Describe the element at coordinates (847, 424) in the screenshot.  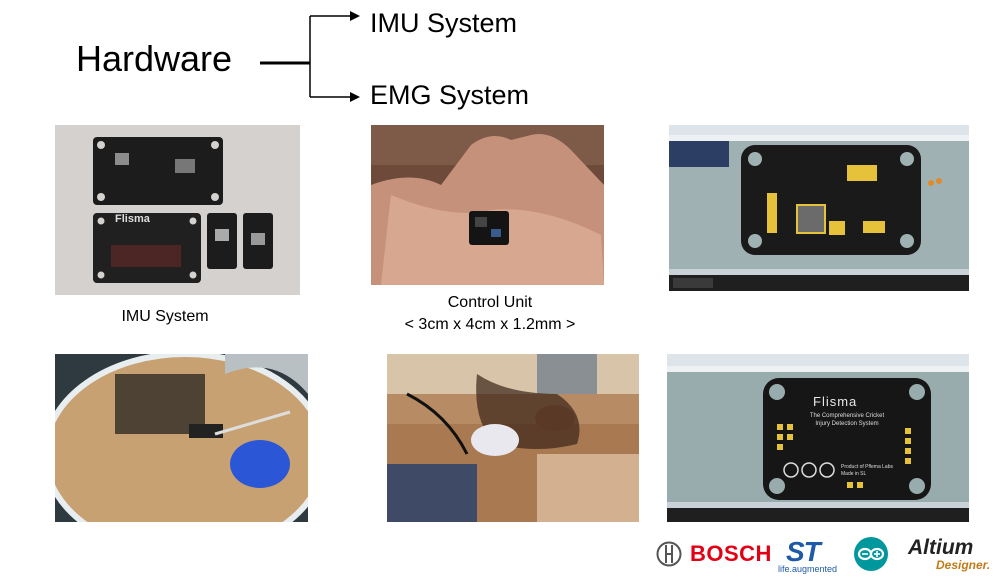
I see `board-tagline-line-2: Injury Detection System` at that location.